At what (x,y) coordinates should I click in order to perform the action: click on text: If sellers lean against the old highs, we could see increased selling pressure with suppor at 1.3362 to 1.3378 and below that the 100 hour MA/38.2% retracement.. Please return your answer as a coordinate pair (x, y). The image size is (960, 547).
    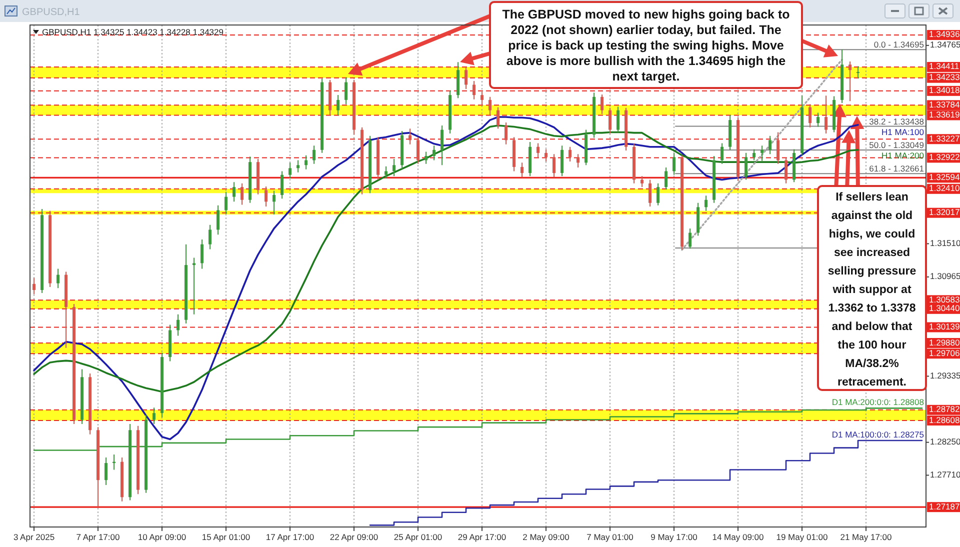
    Looking at the image, I should click on (872, 290).